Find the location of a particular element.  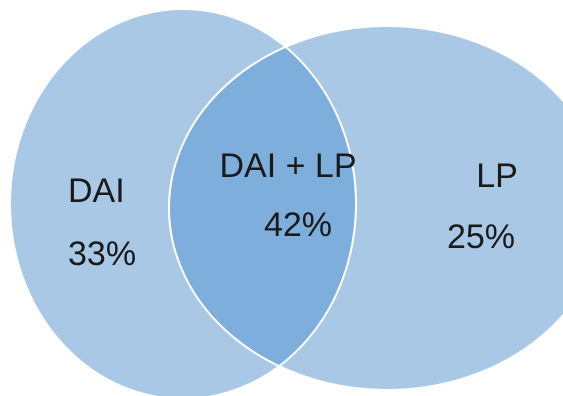

lp-label: LP is located at coordinates (497, 176).